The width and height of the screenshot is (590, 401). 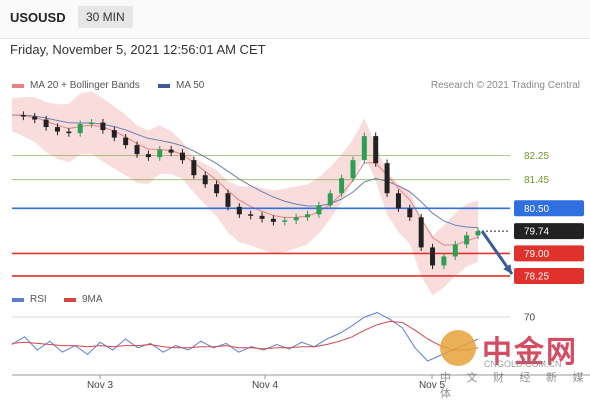 I want to click on watermark-url: CNGOLD.COM.CN, so click(x=523, y=364).